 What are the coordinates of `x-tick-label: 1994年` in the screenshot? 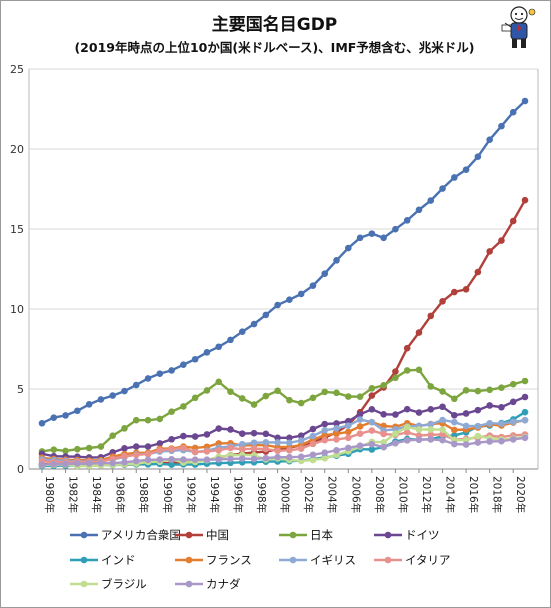 It's located at (214, 494).